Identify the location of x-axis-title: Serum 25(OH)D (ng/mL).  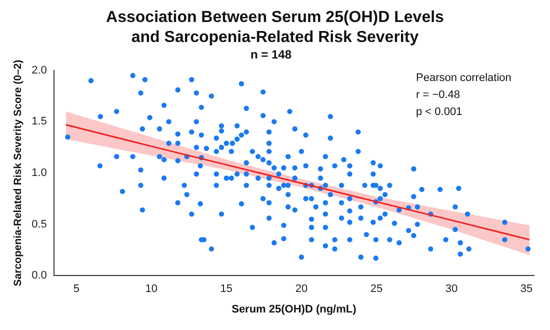
(294, 309).